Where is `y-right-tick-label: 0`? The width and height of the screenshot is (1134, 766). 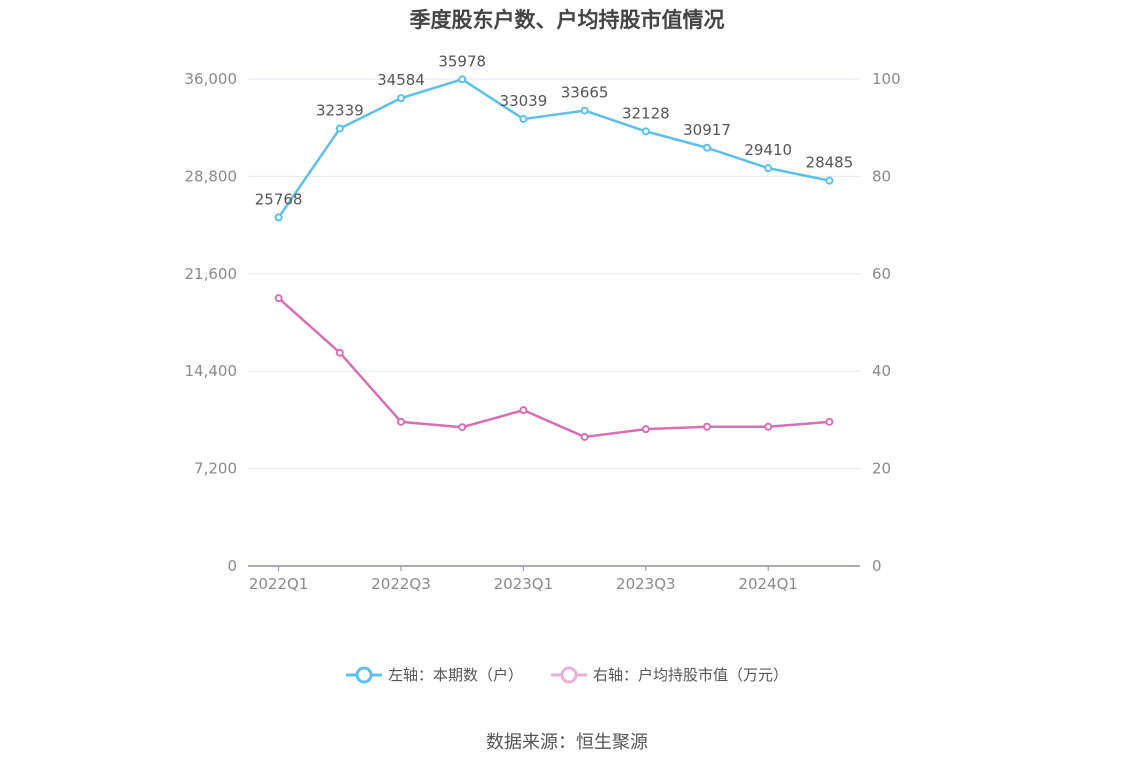 y-right-tick-label: 0 is located at coordinates (877, 566).